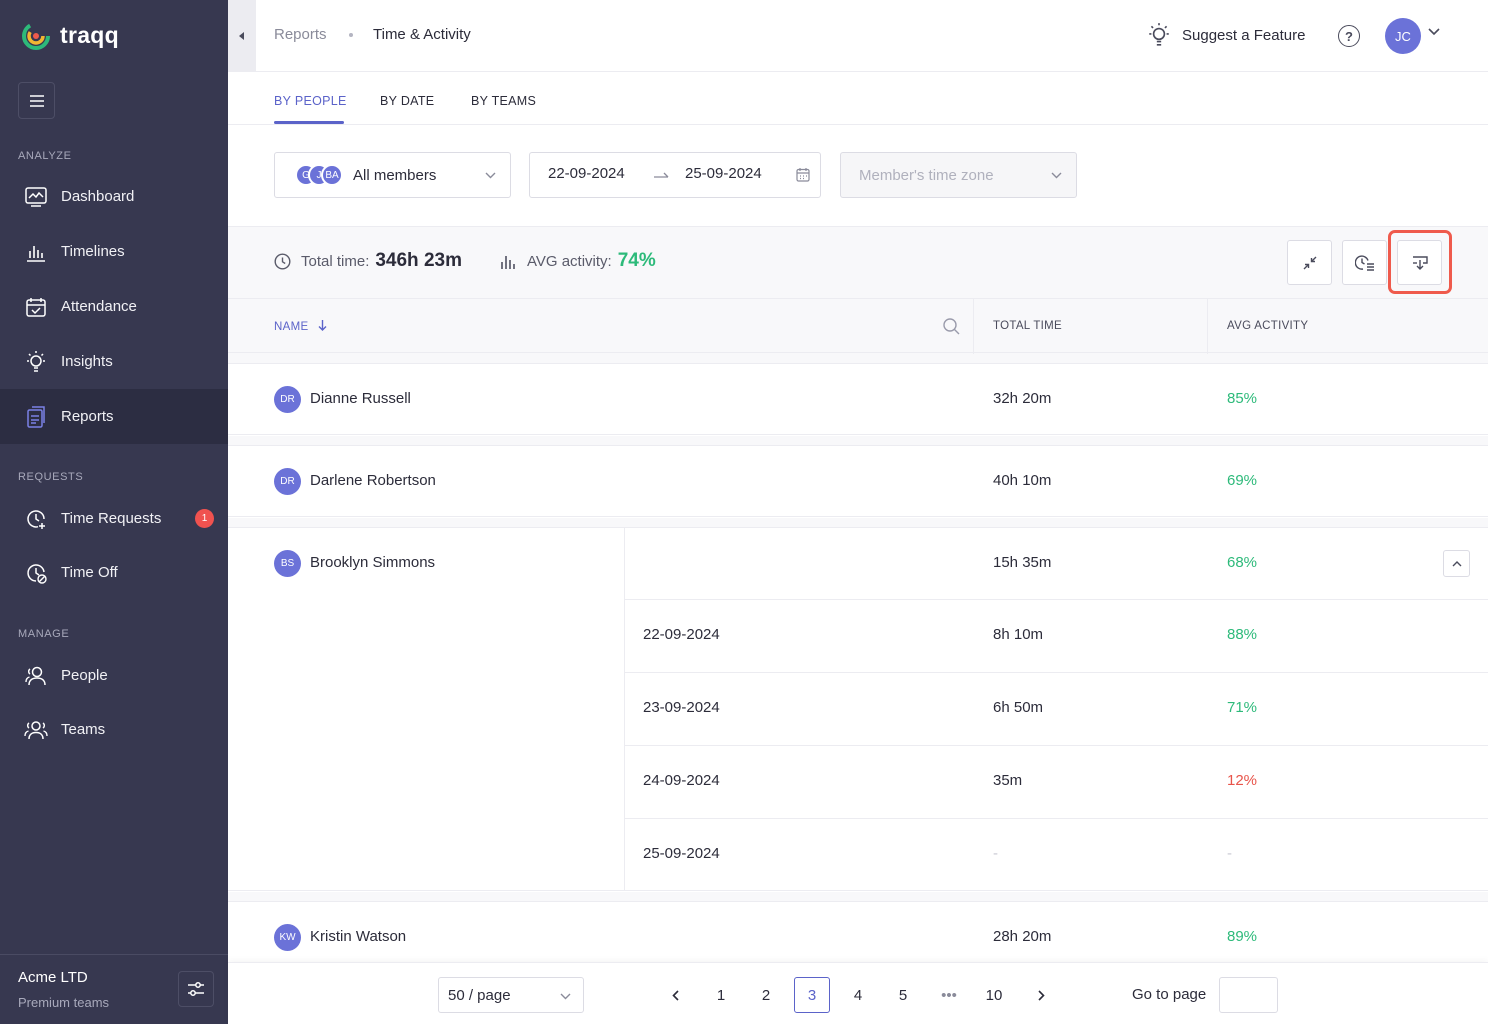 The height and width of the screenshot is (1024, 1488). What do you see at coordinates (1022, 562) in the screenshot?
I see `total-time-cell: 15h 35m` at bounding box center [1022, 562].